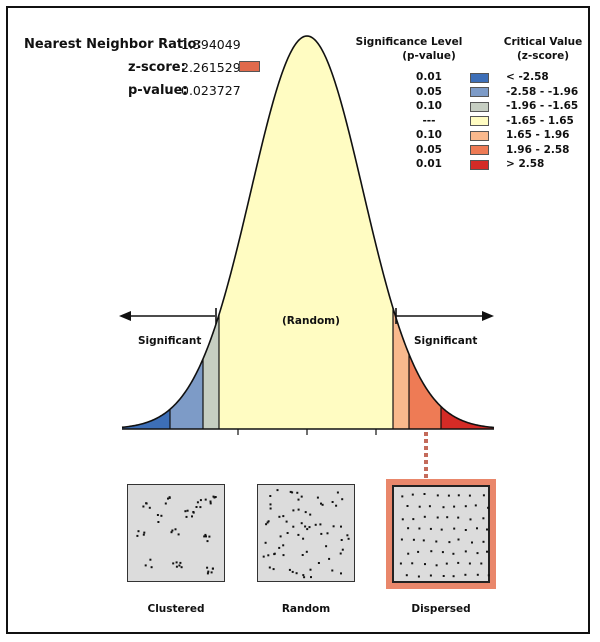 This screenshot has height=642, width=600. Describe the element at coordinates (543, 56) in the screenshot. I see `critical-value-subheader: (z-score)` at that location.